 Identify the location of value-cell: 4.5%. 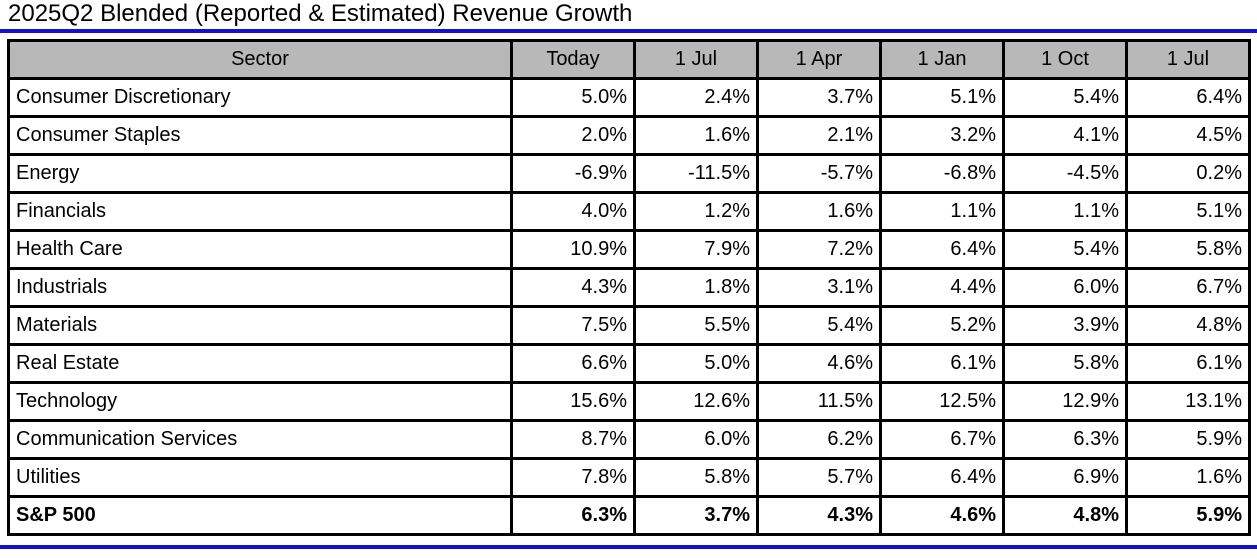
(1188, 135).